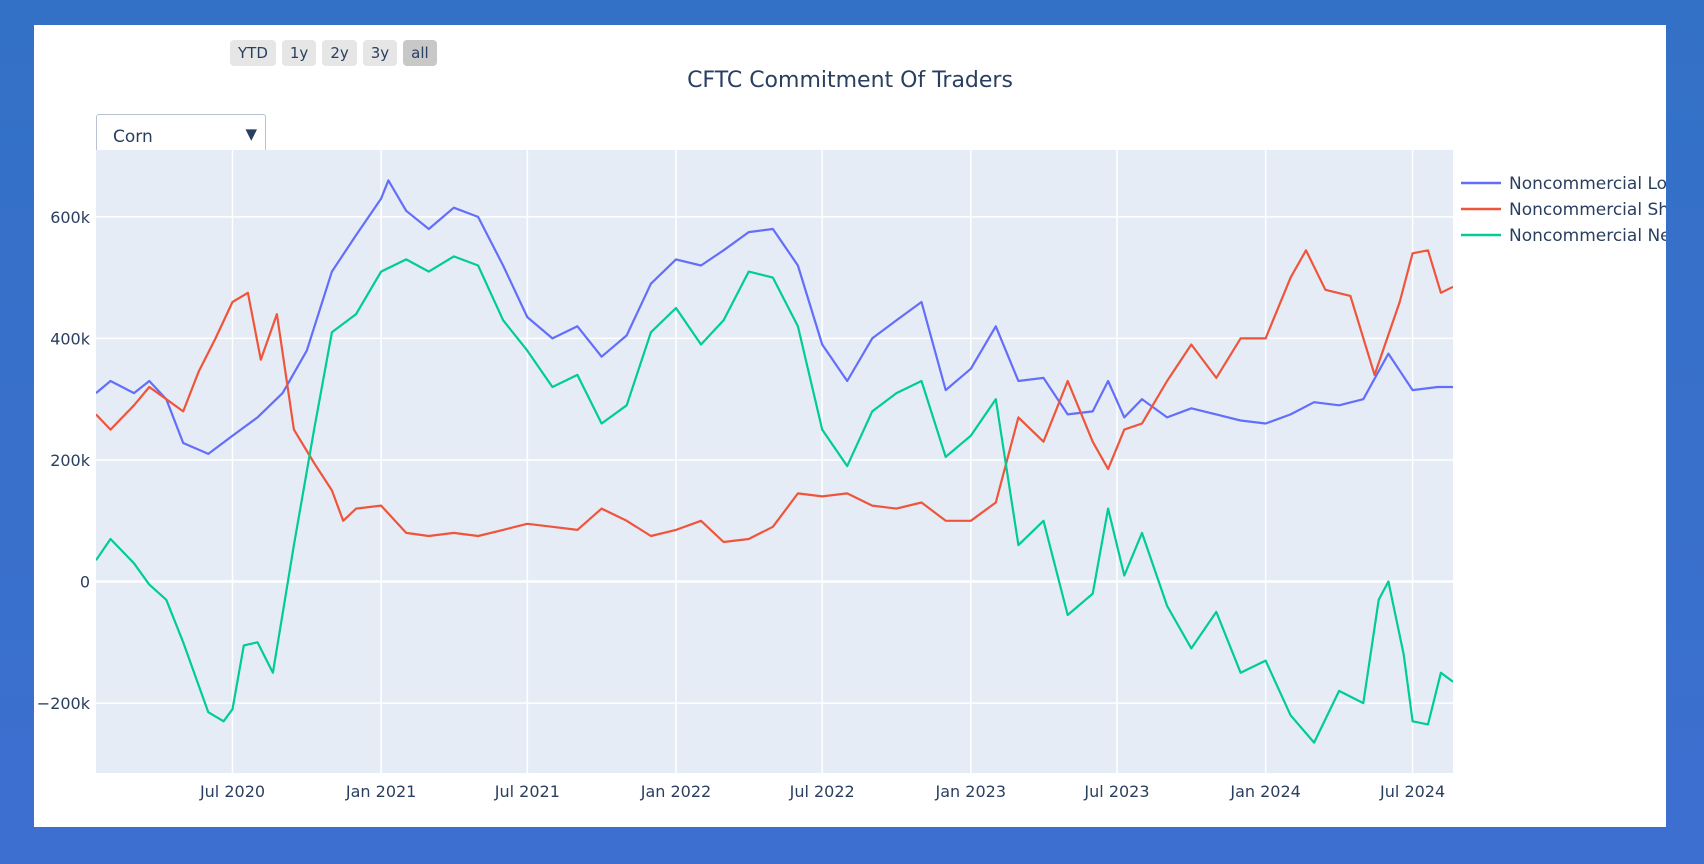 This screenshot has height=864, width=1704. I want to click on x-tick-label: Jan 2022, so click(675, 791).